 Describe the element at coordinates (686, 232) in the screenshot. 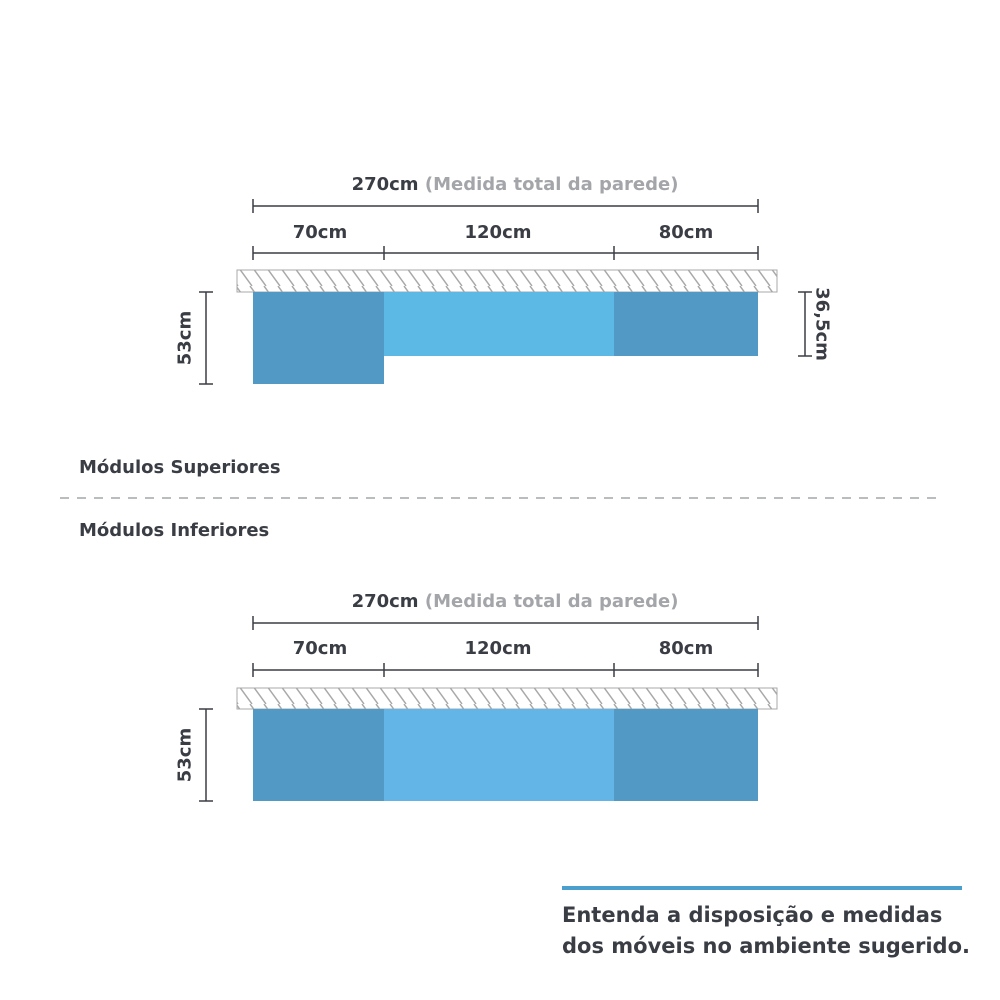

I see `upper-segment-label-3: 80cm` at that location.